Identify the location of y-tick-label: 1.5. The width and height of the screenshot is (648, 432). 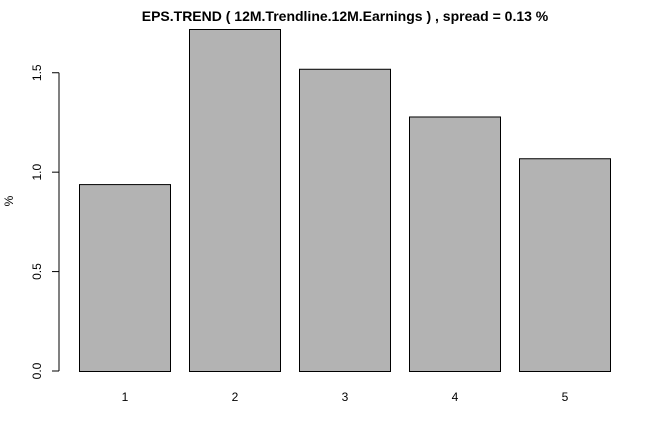
(37, 72).